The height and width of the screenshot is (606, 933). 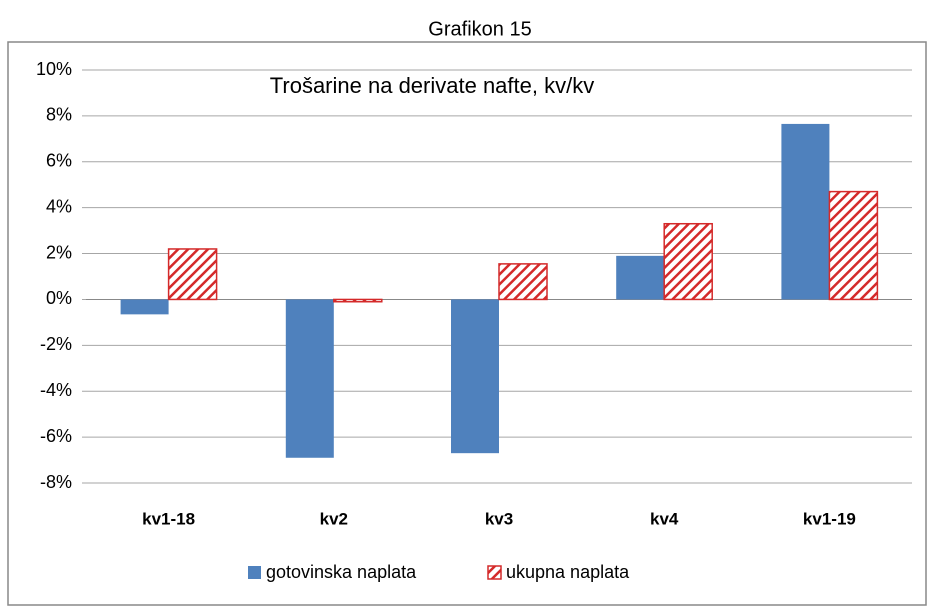 What do you see at coordinates (829, 518) in the screenshot?
I see `x-tick-label: kv1-19` at bounding box center [829, 518].